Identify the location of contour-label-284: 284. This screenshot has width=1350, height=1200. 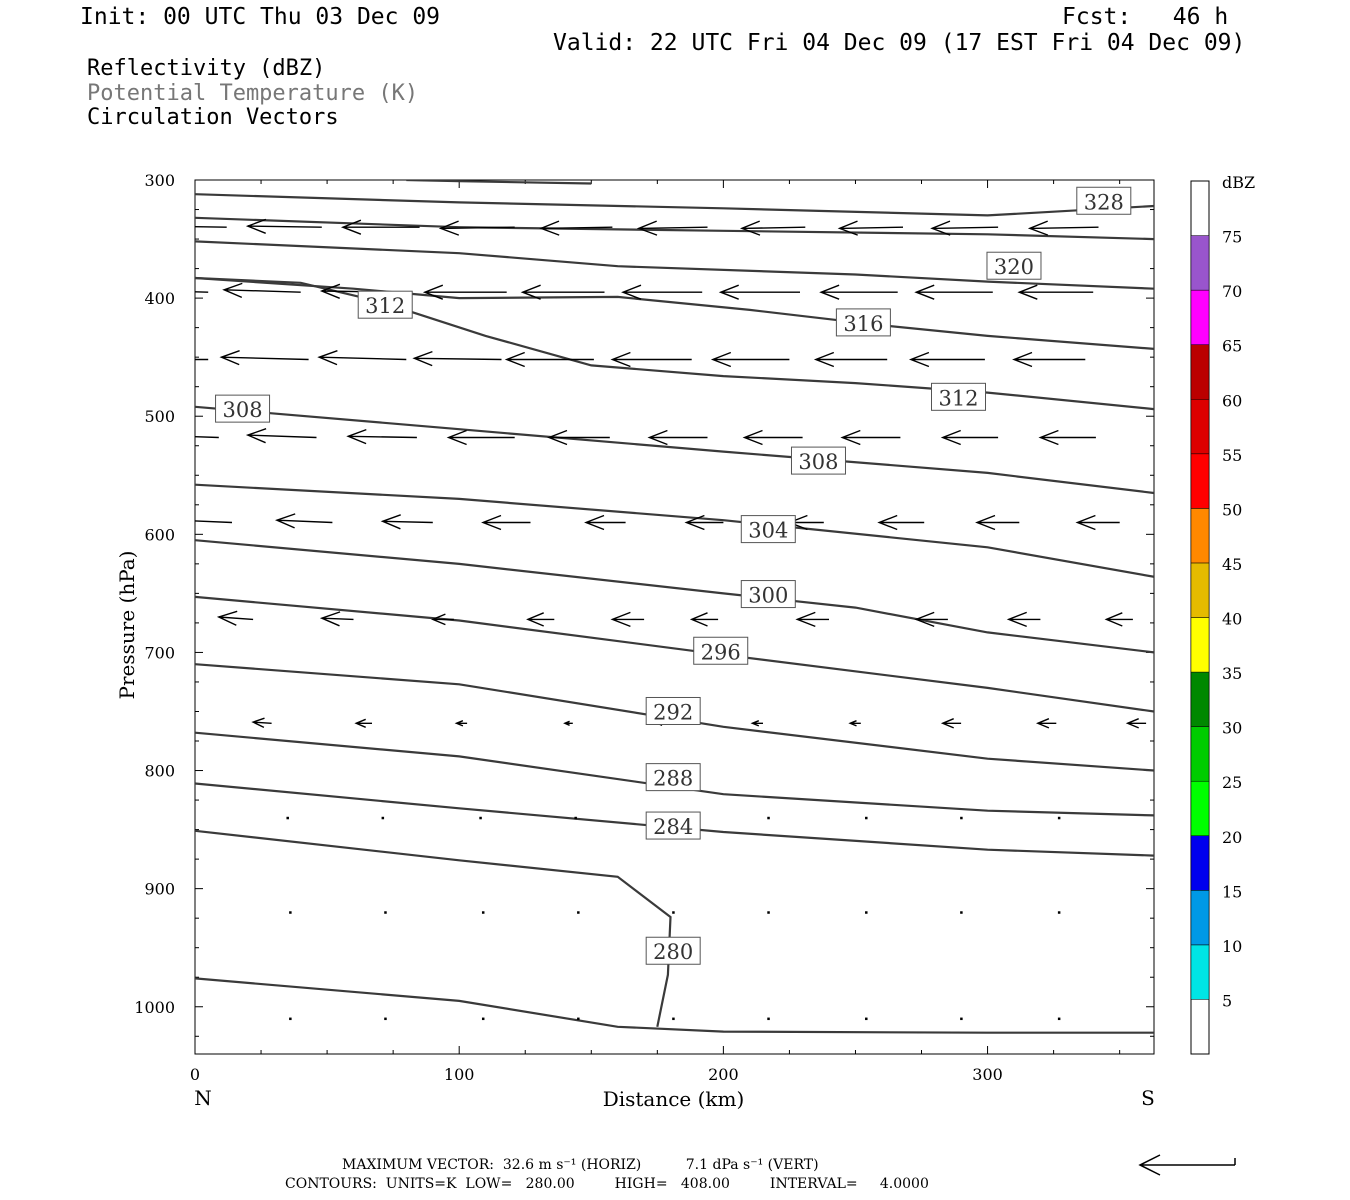
(673, 827).